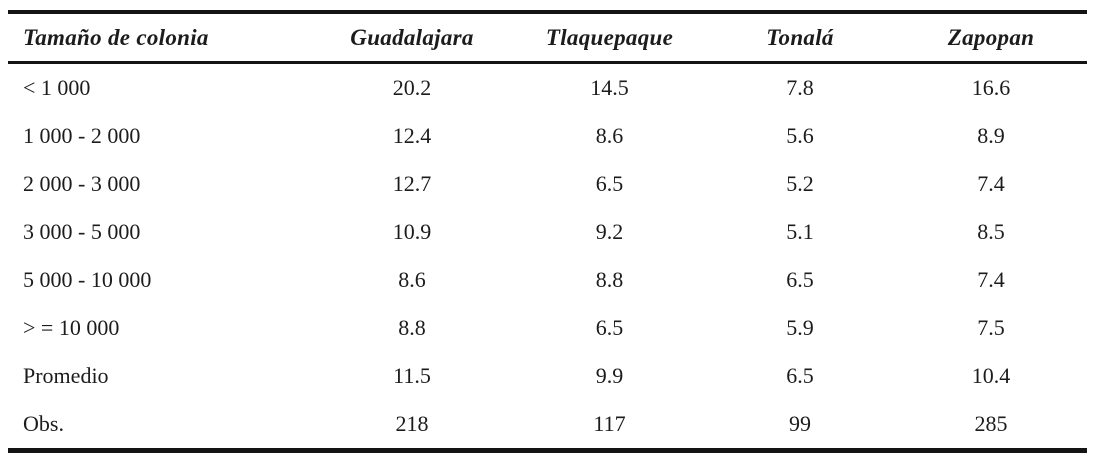  Describe the element at coordinates (547, 136) in the screenshot. I see `table-row: 1 000 - 2 000 12.4 8.6 5.6 8.9` at that location.